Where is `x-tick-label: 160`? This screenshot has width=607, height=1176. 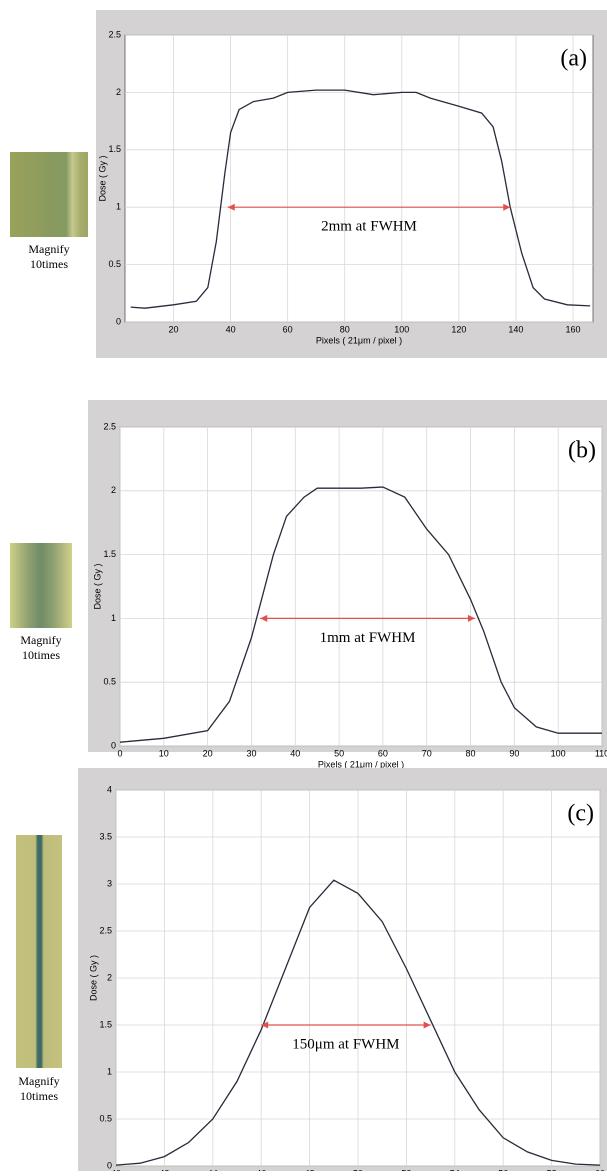 x-tick-label: 160 is located at coordinates (573, 329).